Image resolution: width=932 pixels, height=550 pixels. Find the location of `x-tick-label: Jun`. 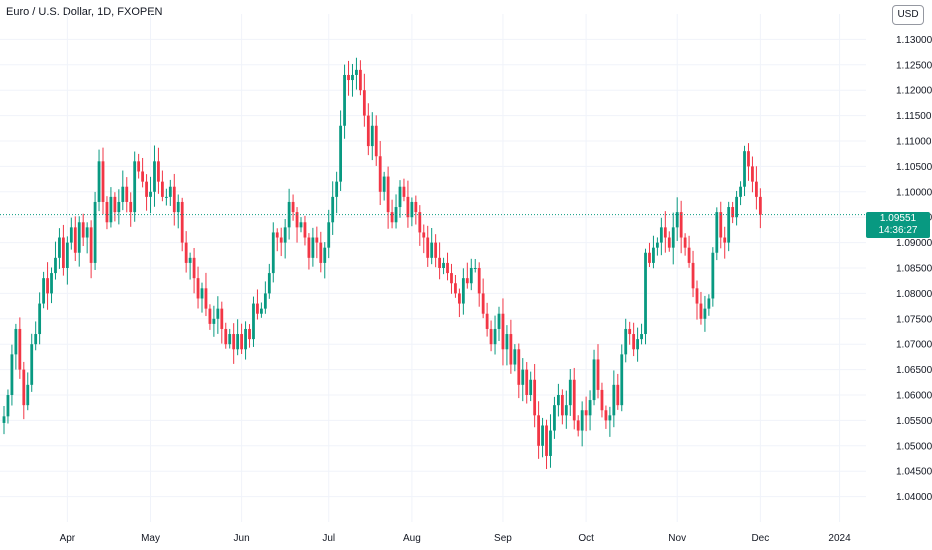

x-tick-label: Jun is located at coordinates (242, 538).